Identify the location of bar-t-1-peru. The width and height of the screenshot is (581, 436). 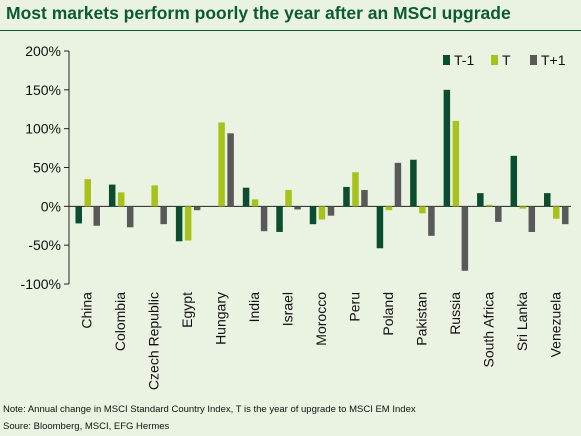
(346, 196).